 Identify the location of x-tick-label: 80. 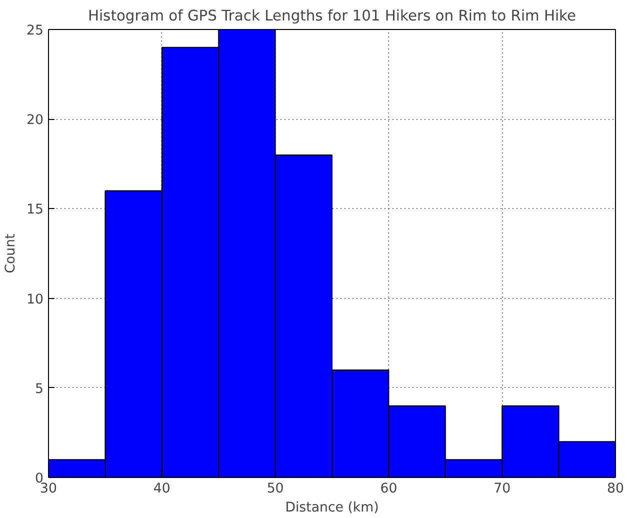
(615, 489).